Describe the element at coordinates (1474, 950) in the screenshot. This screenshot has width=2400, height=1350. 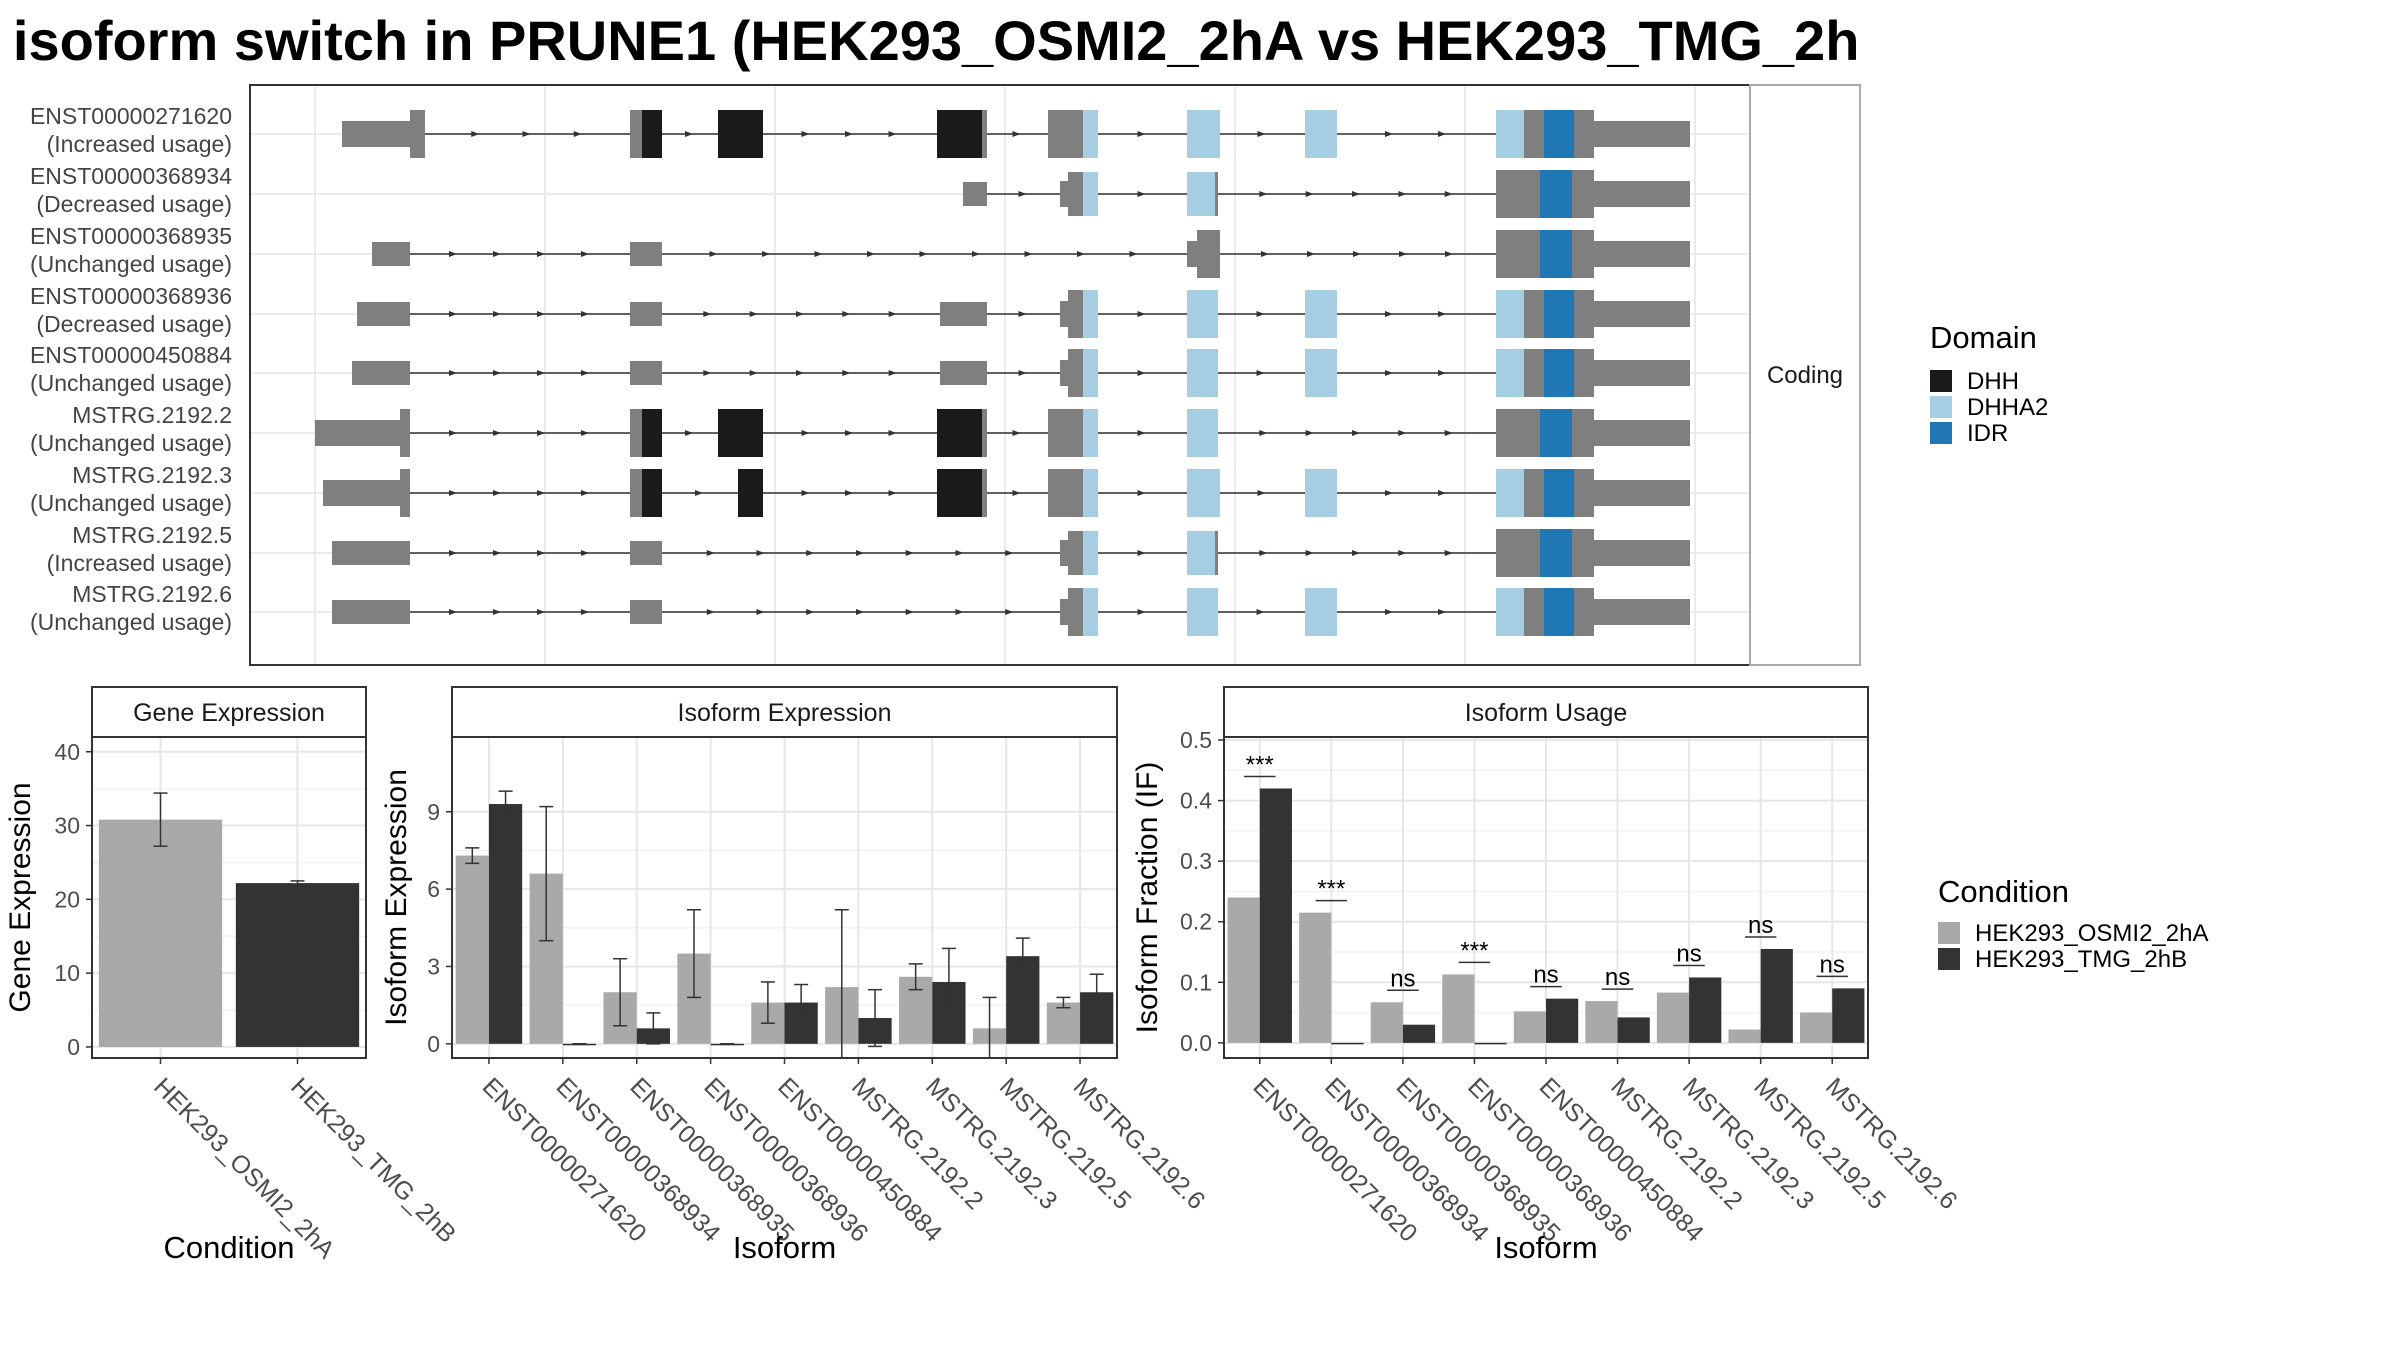
I see `significance-label: ***` at that location.